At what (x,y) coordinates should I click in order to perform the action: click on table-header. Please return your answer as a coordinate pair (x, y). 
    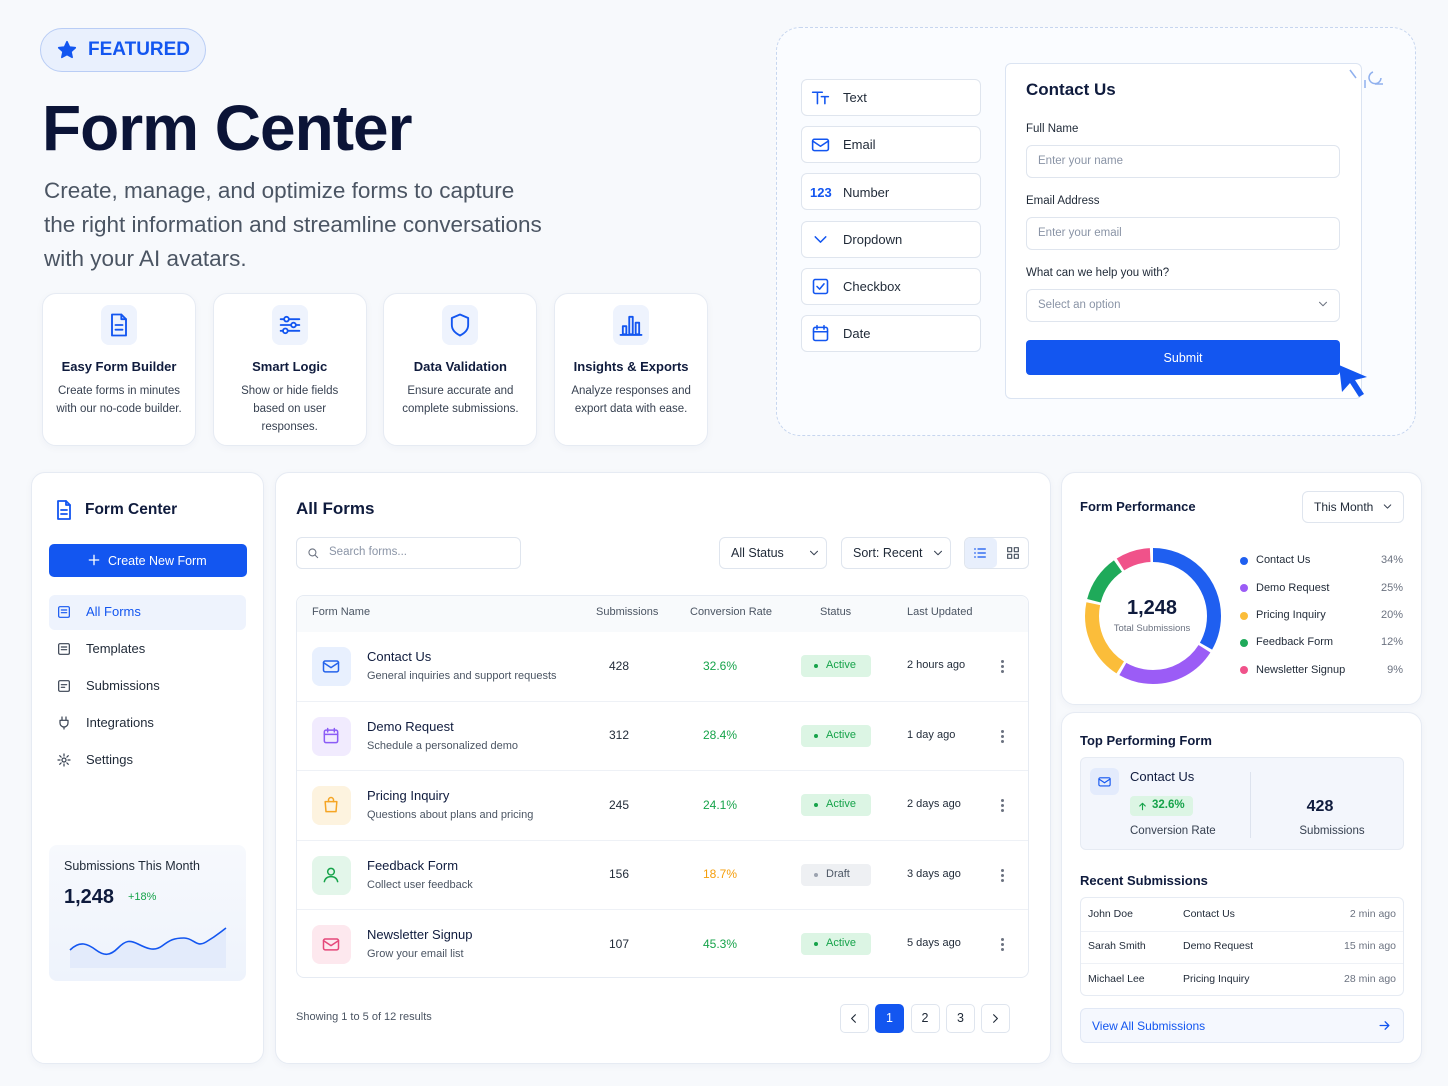
    Looking at the image, I should click on (662, 614).